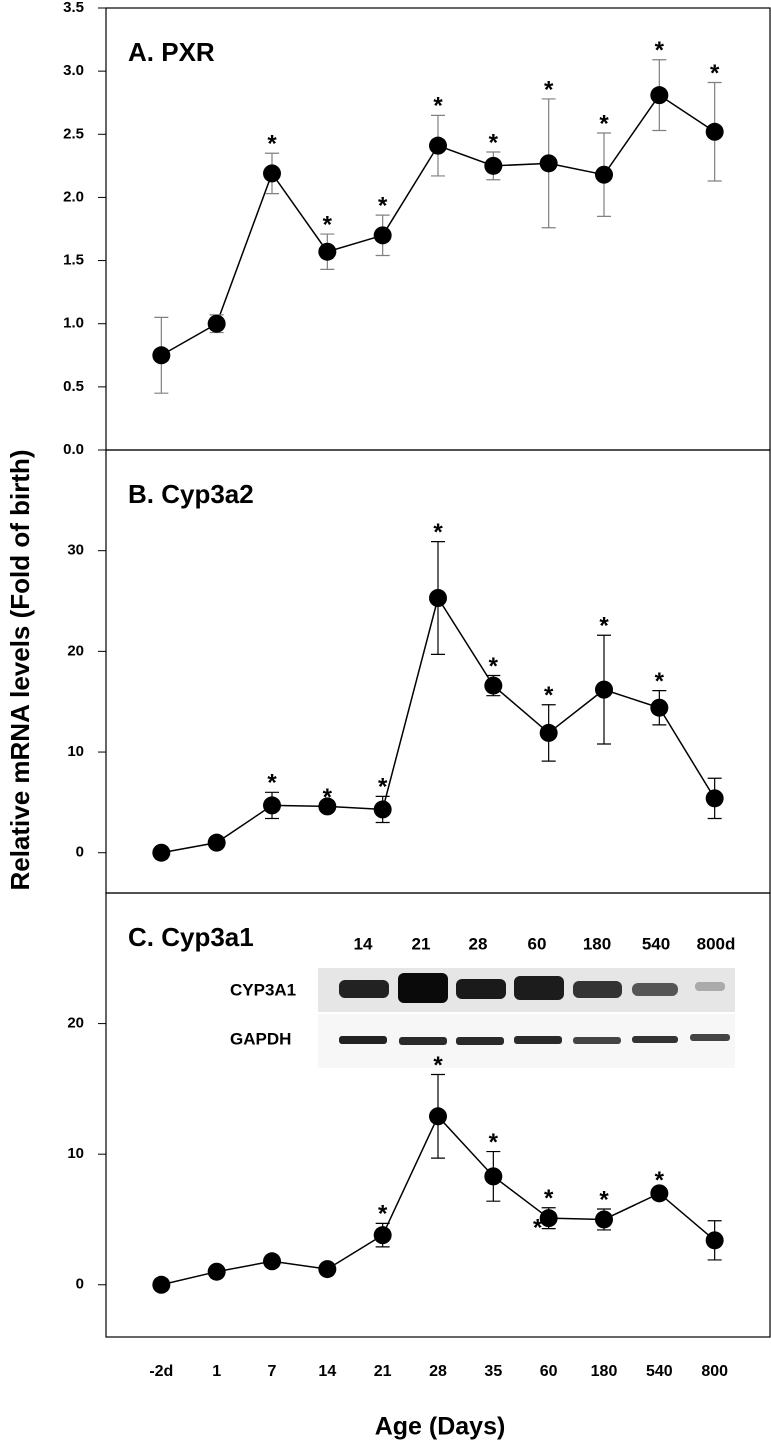 Image resolution: width=771 pixels, height=1448 pixels. Describe the element at coordinates (363, 943) in the screenshot. I see `lane-label: 14` at that location.